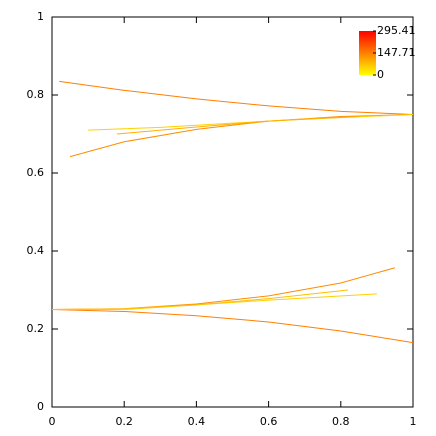  Describe the element at coordinates (36, 250) in the screenshot. I see `y-tick-label: 0.4` at that location.